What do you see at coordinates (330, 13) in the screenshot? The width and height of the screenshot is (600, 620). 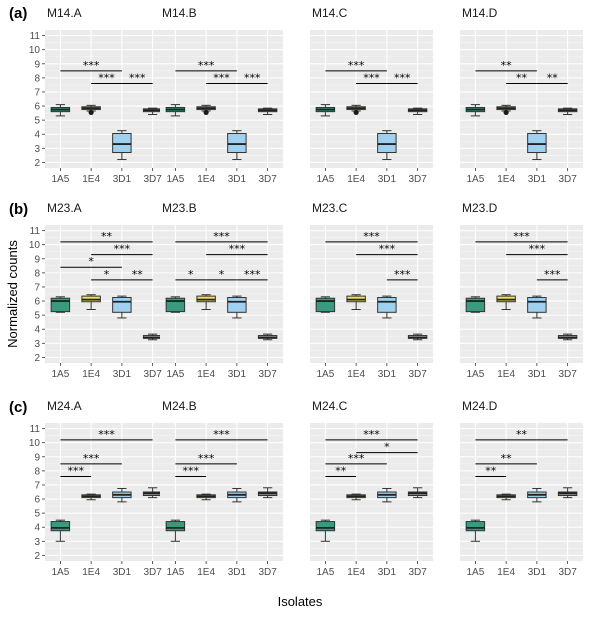 I see `panel-title: M14.C` at bounding box center [330, 13].